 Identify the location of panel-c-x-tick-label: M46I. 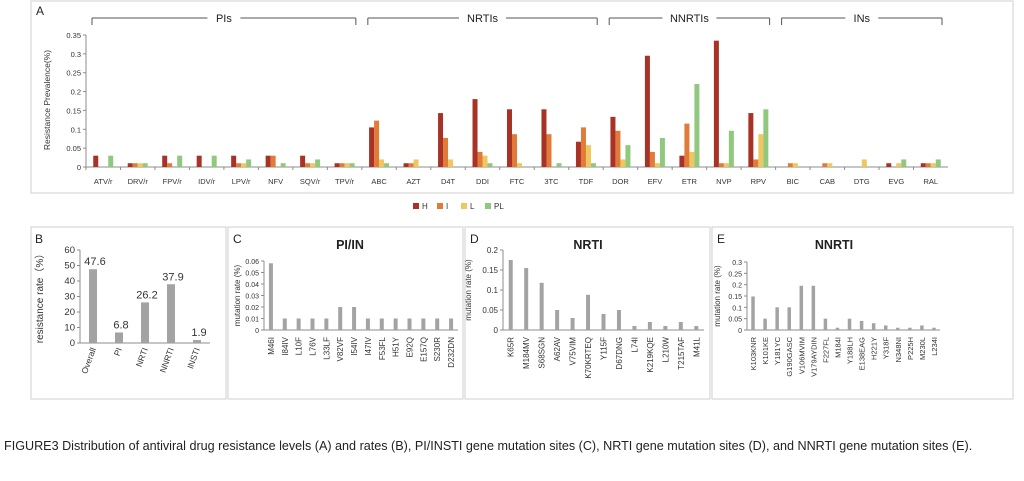
(271, 346).